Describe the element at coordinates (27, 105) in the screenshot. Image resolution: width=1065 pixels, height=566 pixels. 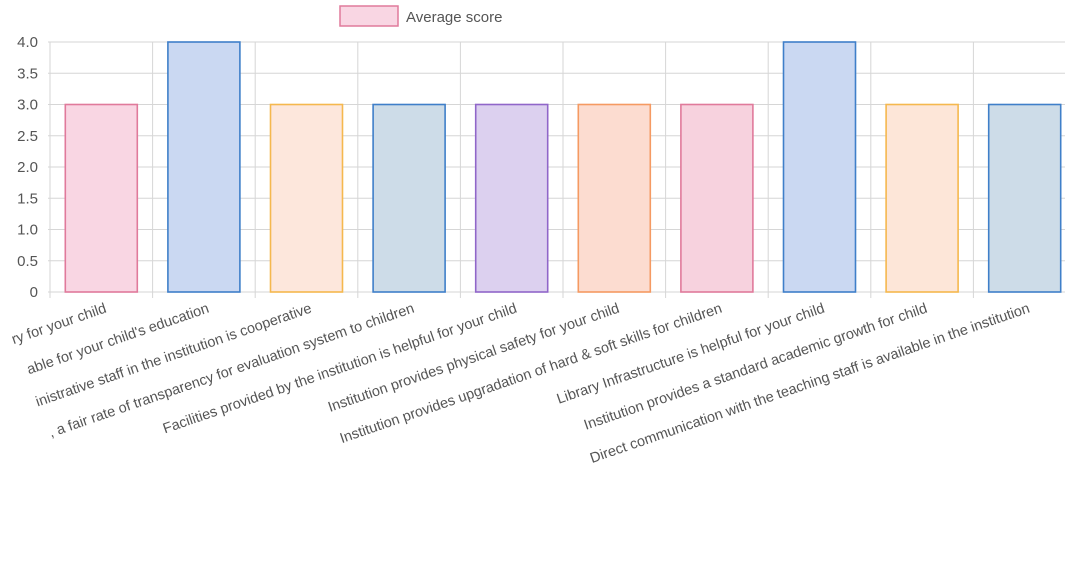
I see `y-tick-label: 3.0` at that location.